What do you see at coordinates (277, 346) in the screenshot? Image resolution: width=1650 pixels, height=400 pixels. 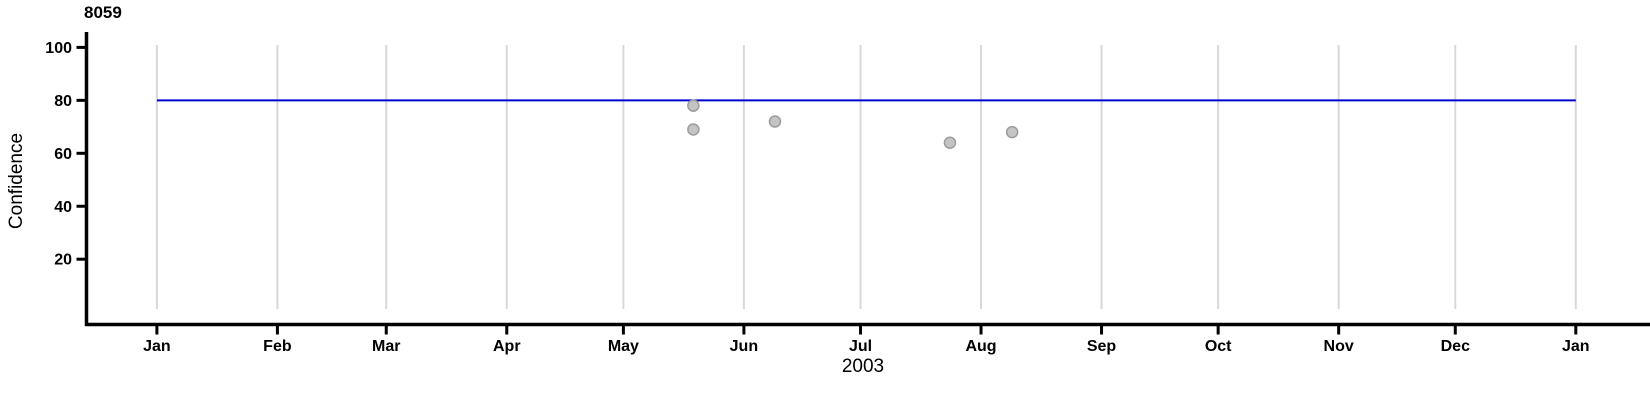 I see `x-tick-label: Feb` at bounding box center [277, 346].